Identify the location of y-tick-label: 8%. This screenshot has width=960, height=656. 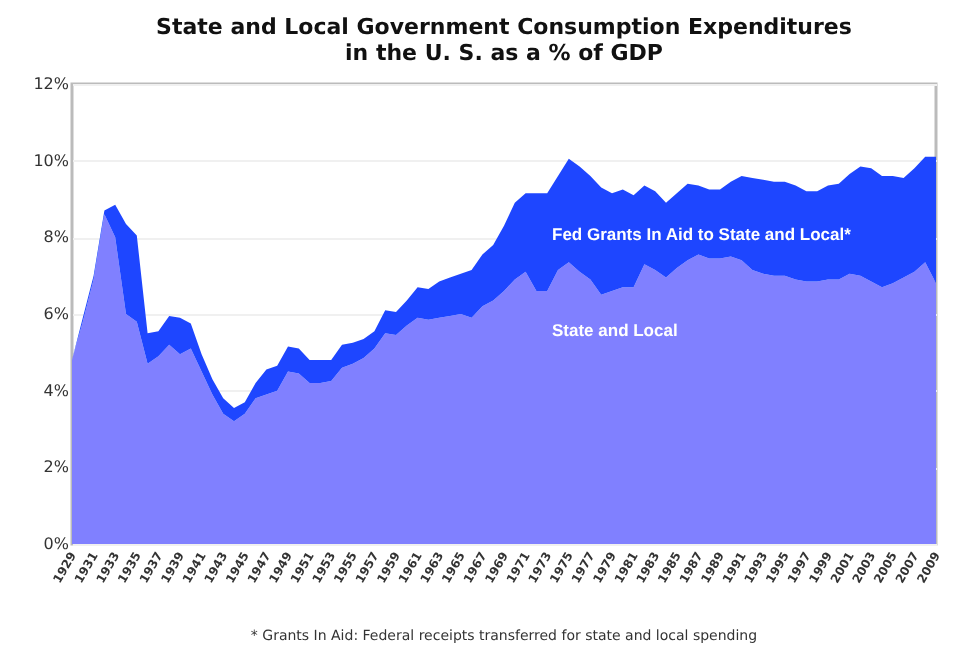
(56, 237).